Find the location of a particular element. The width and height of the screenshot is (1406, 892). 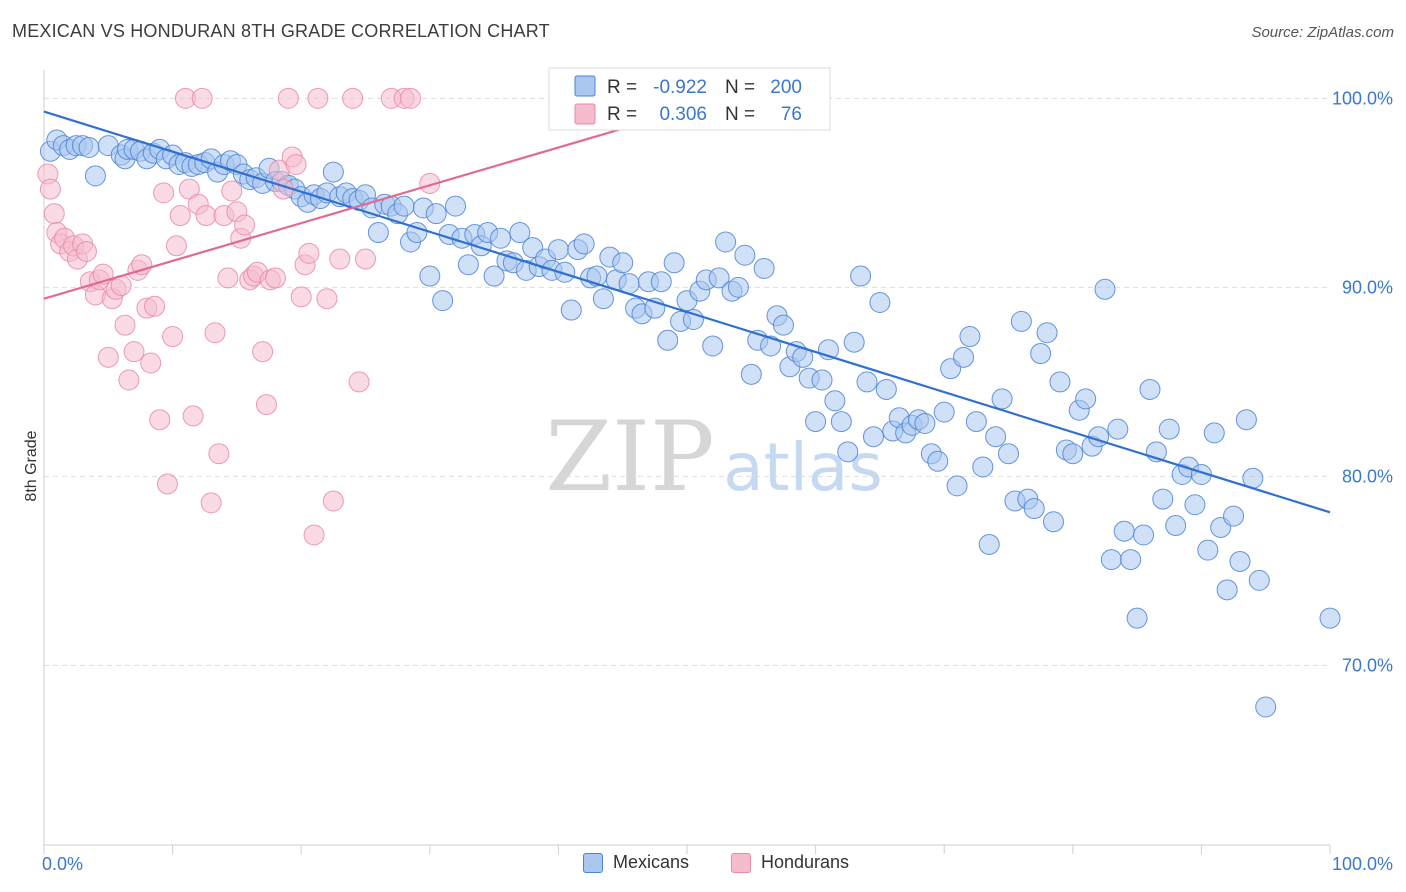

legend-swatch-hondurans is located at coordinates (585, 114).